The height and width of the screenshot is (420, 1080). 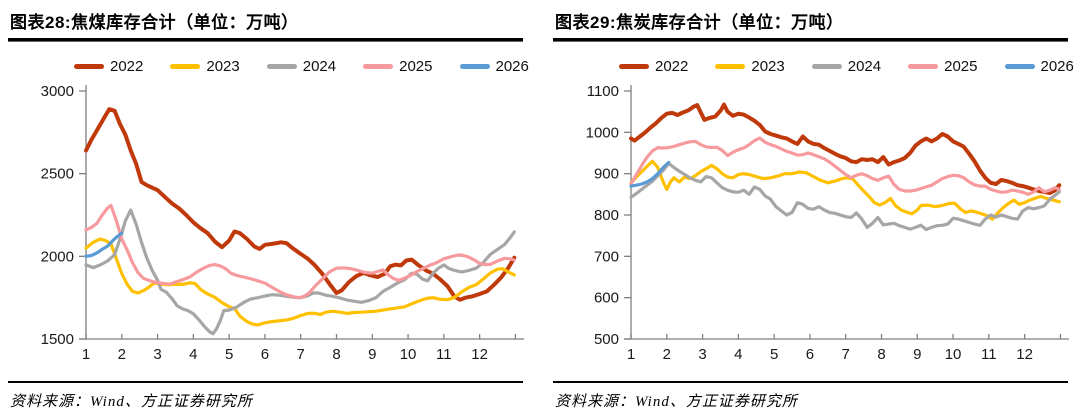 I want to click on svg-text: 800, so click(x=606, y=215).